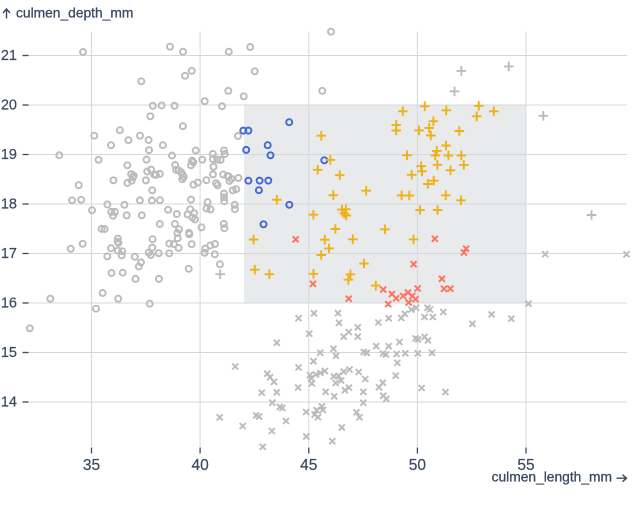 This screenshot has width=640, height=508. I want to click on svg-text: 21, so click(9, 56).